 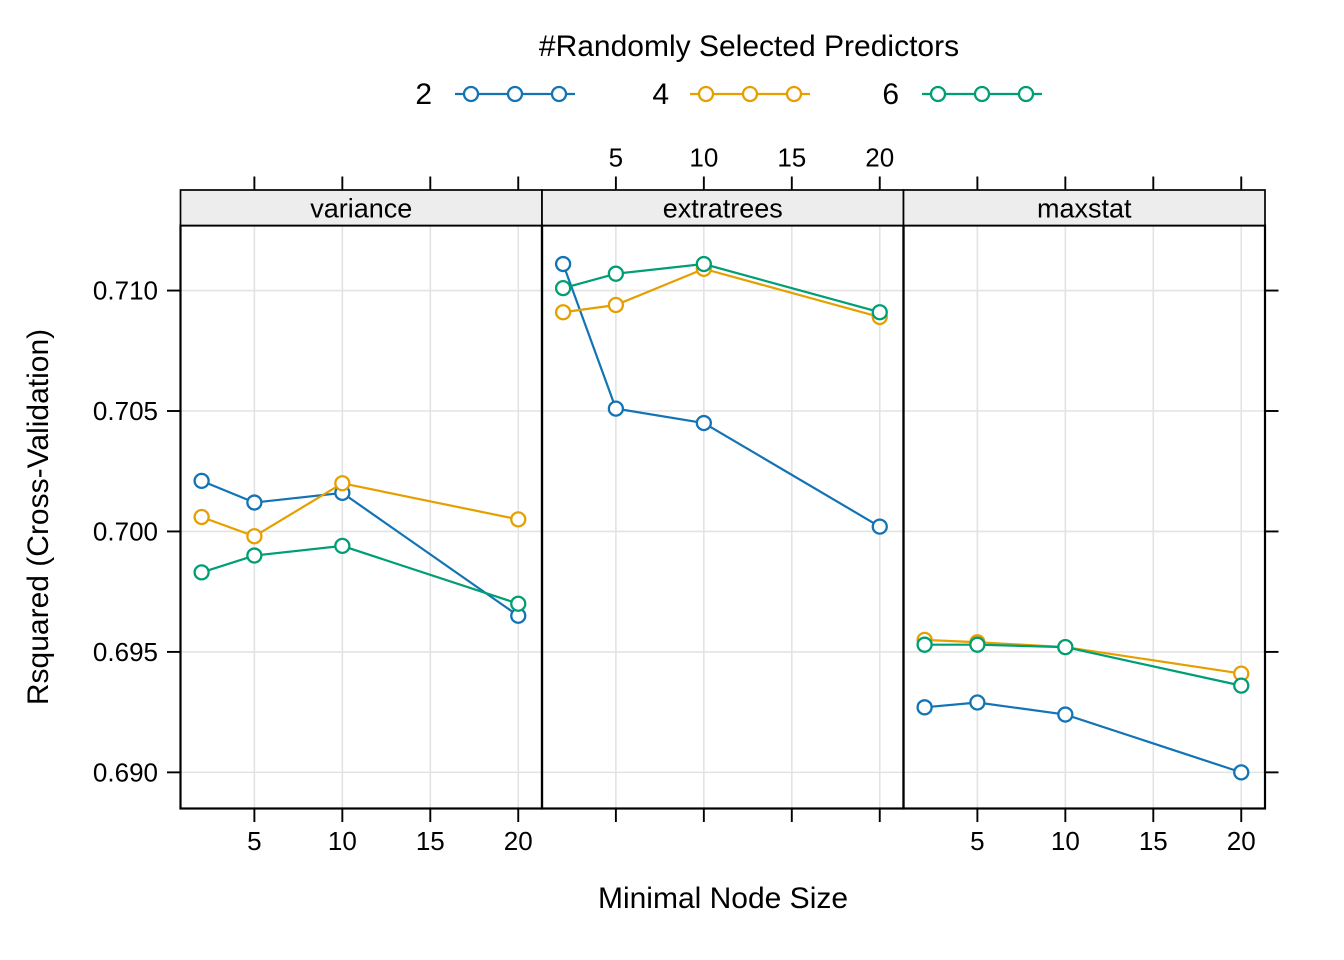 What do you see at coordinates (660, 94) in the screenshot?
I see `legend-entry-label: 4` at bounding box center [660, 94].